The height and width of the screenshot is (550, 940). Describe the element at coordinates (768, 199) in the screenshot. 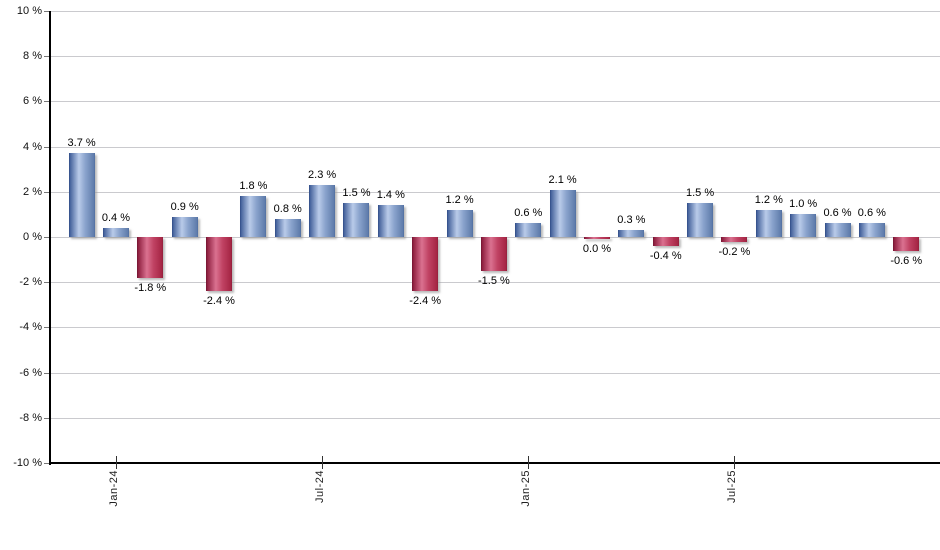

I see `bar-value-label-Aug-25: 1.2 %` at that location.